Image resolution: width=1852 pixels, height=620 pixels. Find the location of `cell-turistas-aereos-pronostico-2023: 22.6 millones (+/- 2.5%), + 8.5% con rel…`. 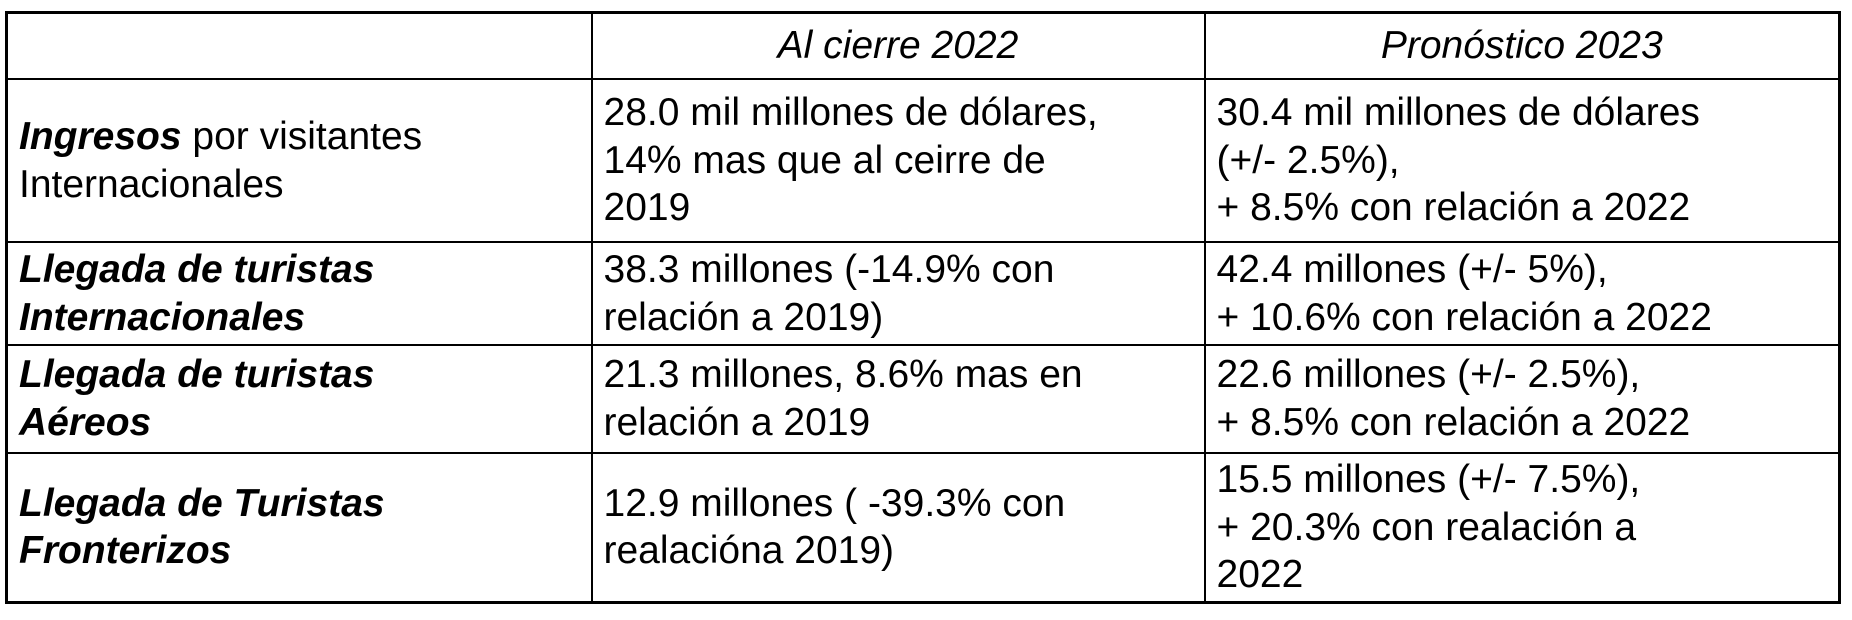

cell-turistas-aereos-pronostico-2023: 22.6 millones (+/- 2.5%), + 8.5% con rel… is located at coordinates (1522, 399).